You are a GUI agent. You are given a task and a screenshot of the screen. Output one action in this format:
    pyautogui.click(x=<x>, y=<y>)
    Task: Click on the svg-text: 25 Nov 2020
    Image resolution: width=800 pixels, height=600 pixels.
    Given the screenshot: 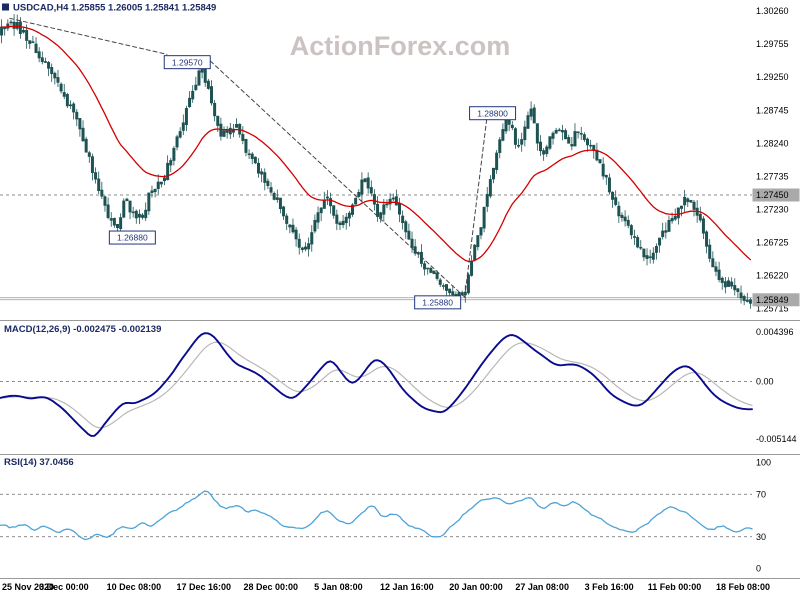 What is the action you would take?
    pyautogui.click(x=28, y=587)
    